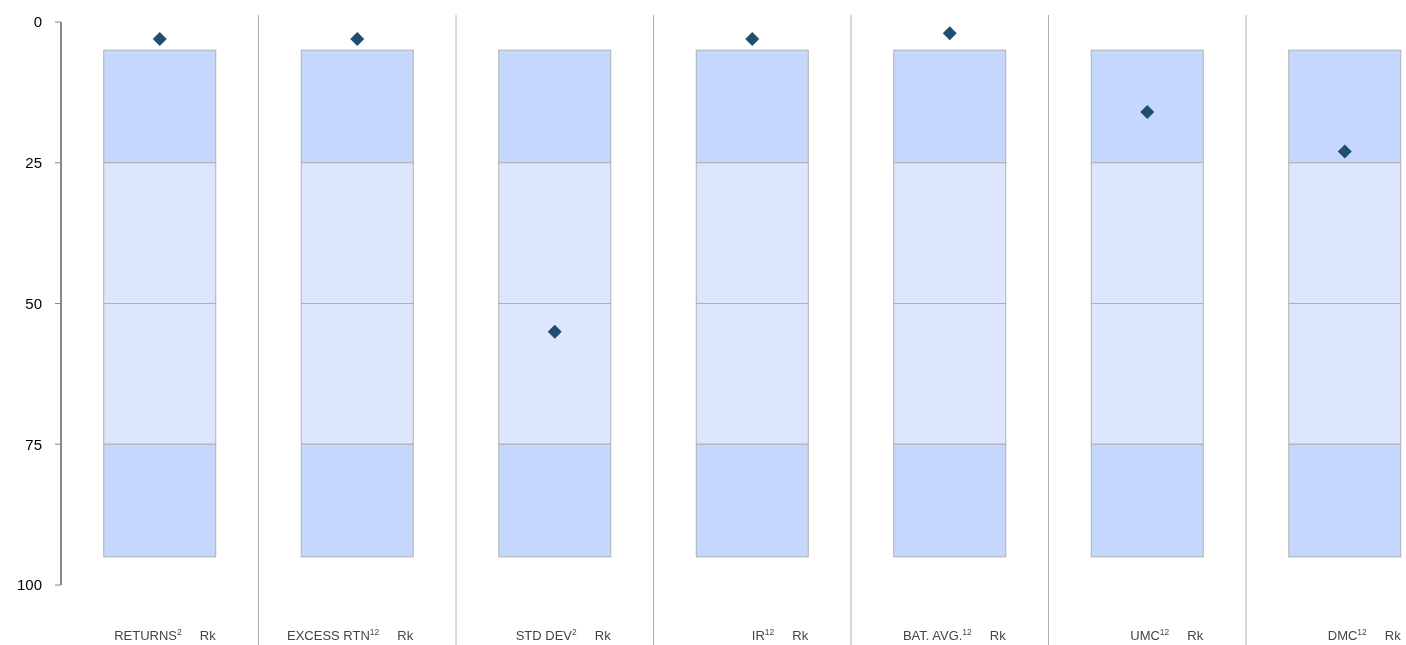 The image size is (1406, 645). What do you see at coordinates (148, 635) in the screenshot?
I see `x-tick-label: RETURNS$^{2}$` at bounding box center [148, 635].